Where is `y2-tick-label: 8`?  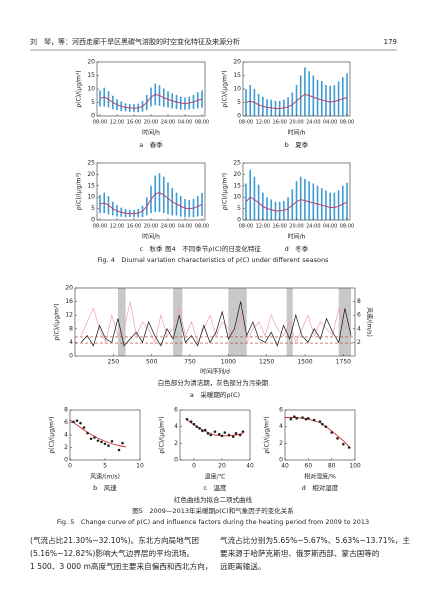
y2-tick-label: 8 is located at coordinates (359, 301).